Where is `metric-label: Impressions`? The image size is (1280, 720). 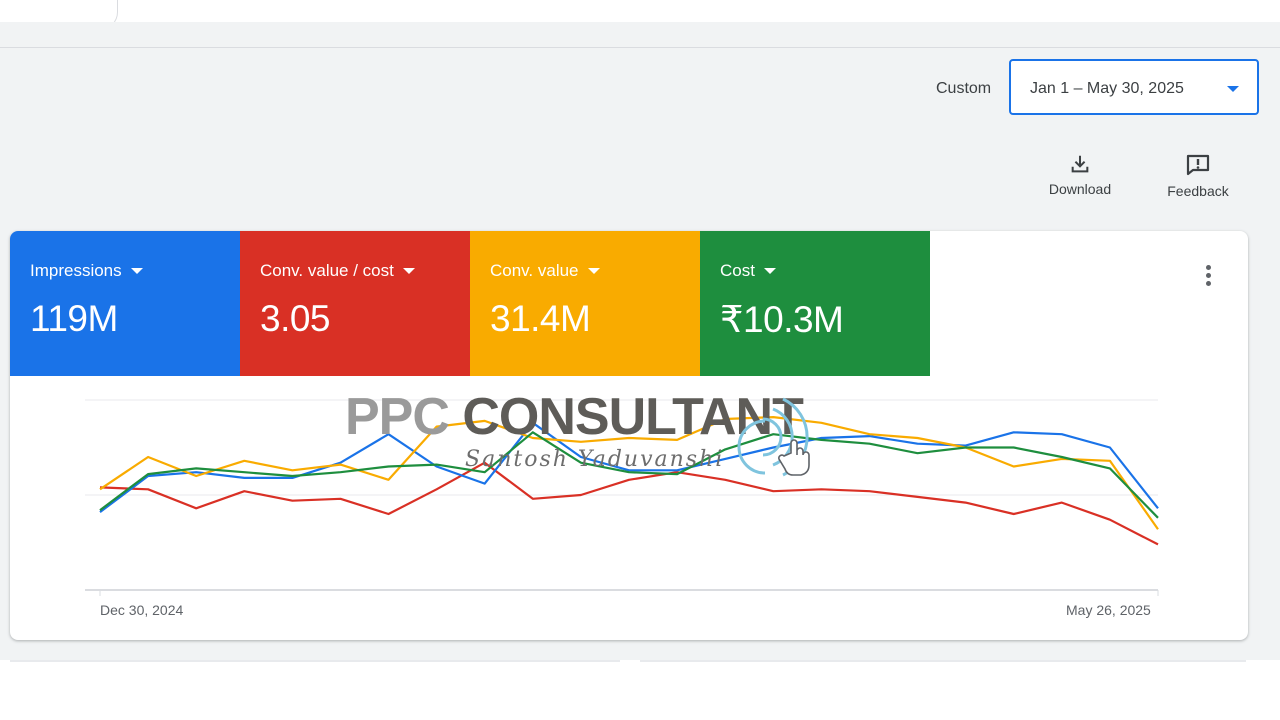 metric-label: Impressions is located at coordinates (76, 270).